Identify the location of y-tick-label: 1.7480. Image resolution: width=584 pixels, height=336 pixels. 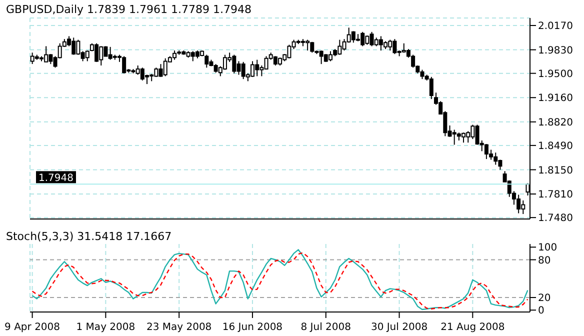
(555, 218).